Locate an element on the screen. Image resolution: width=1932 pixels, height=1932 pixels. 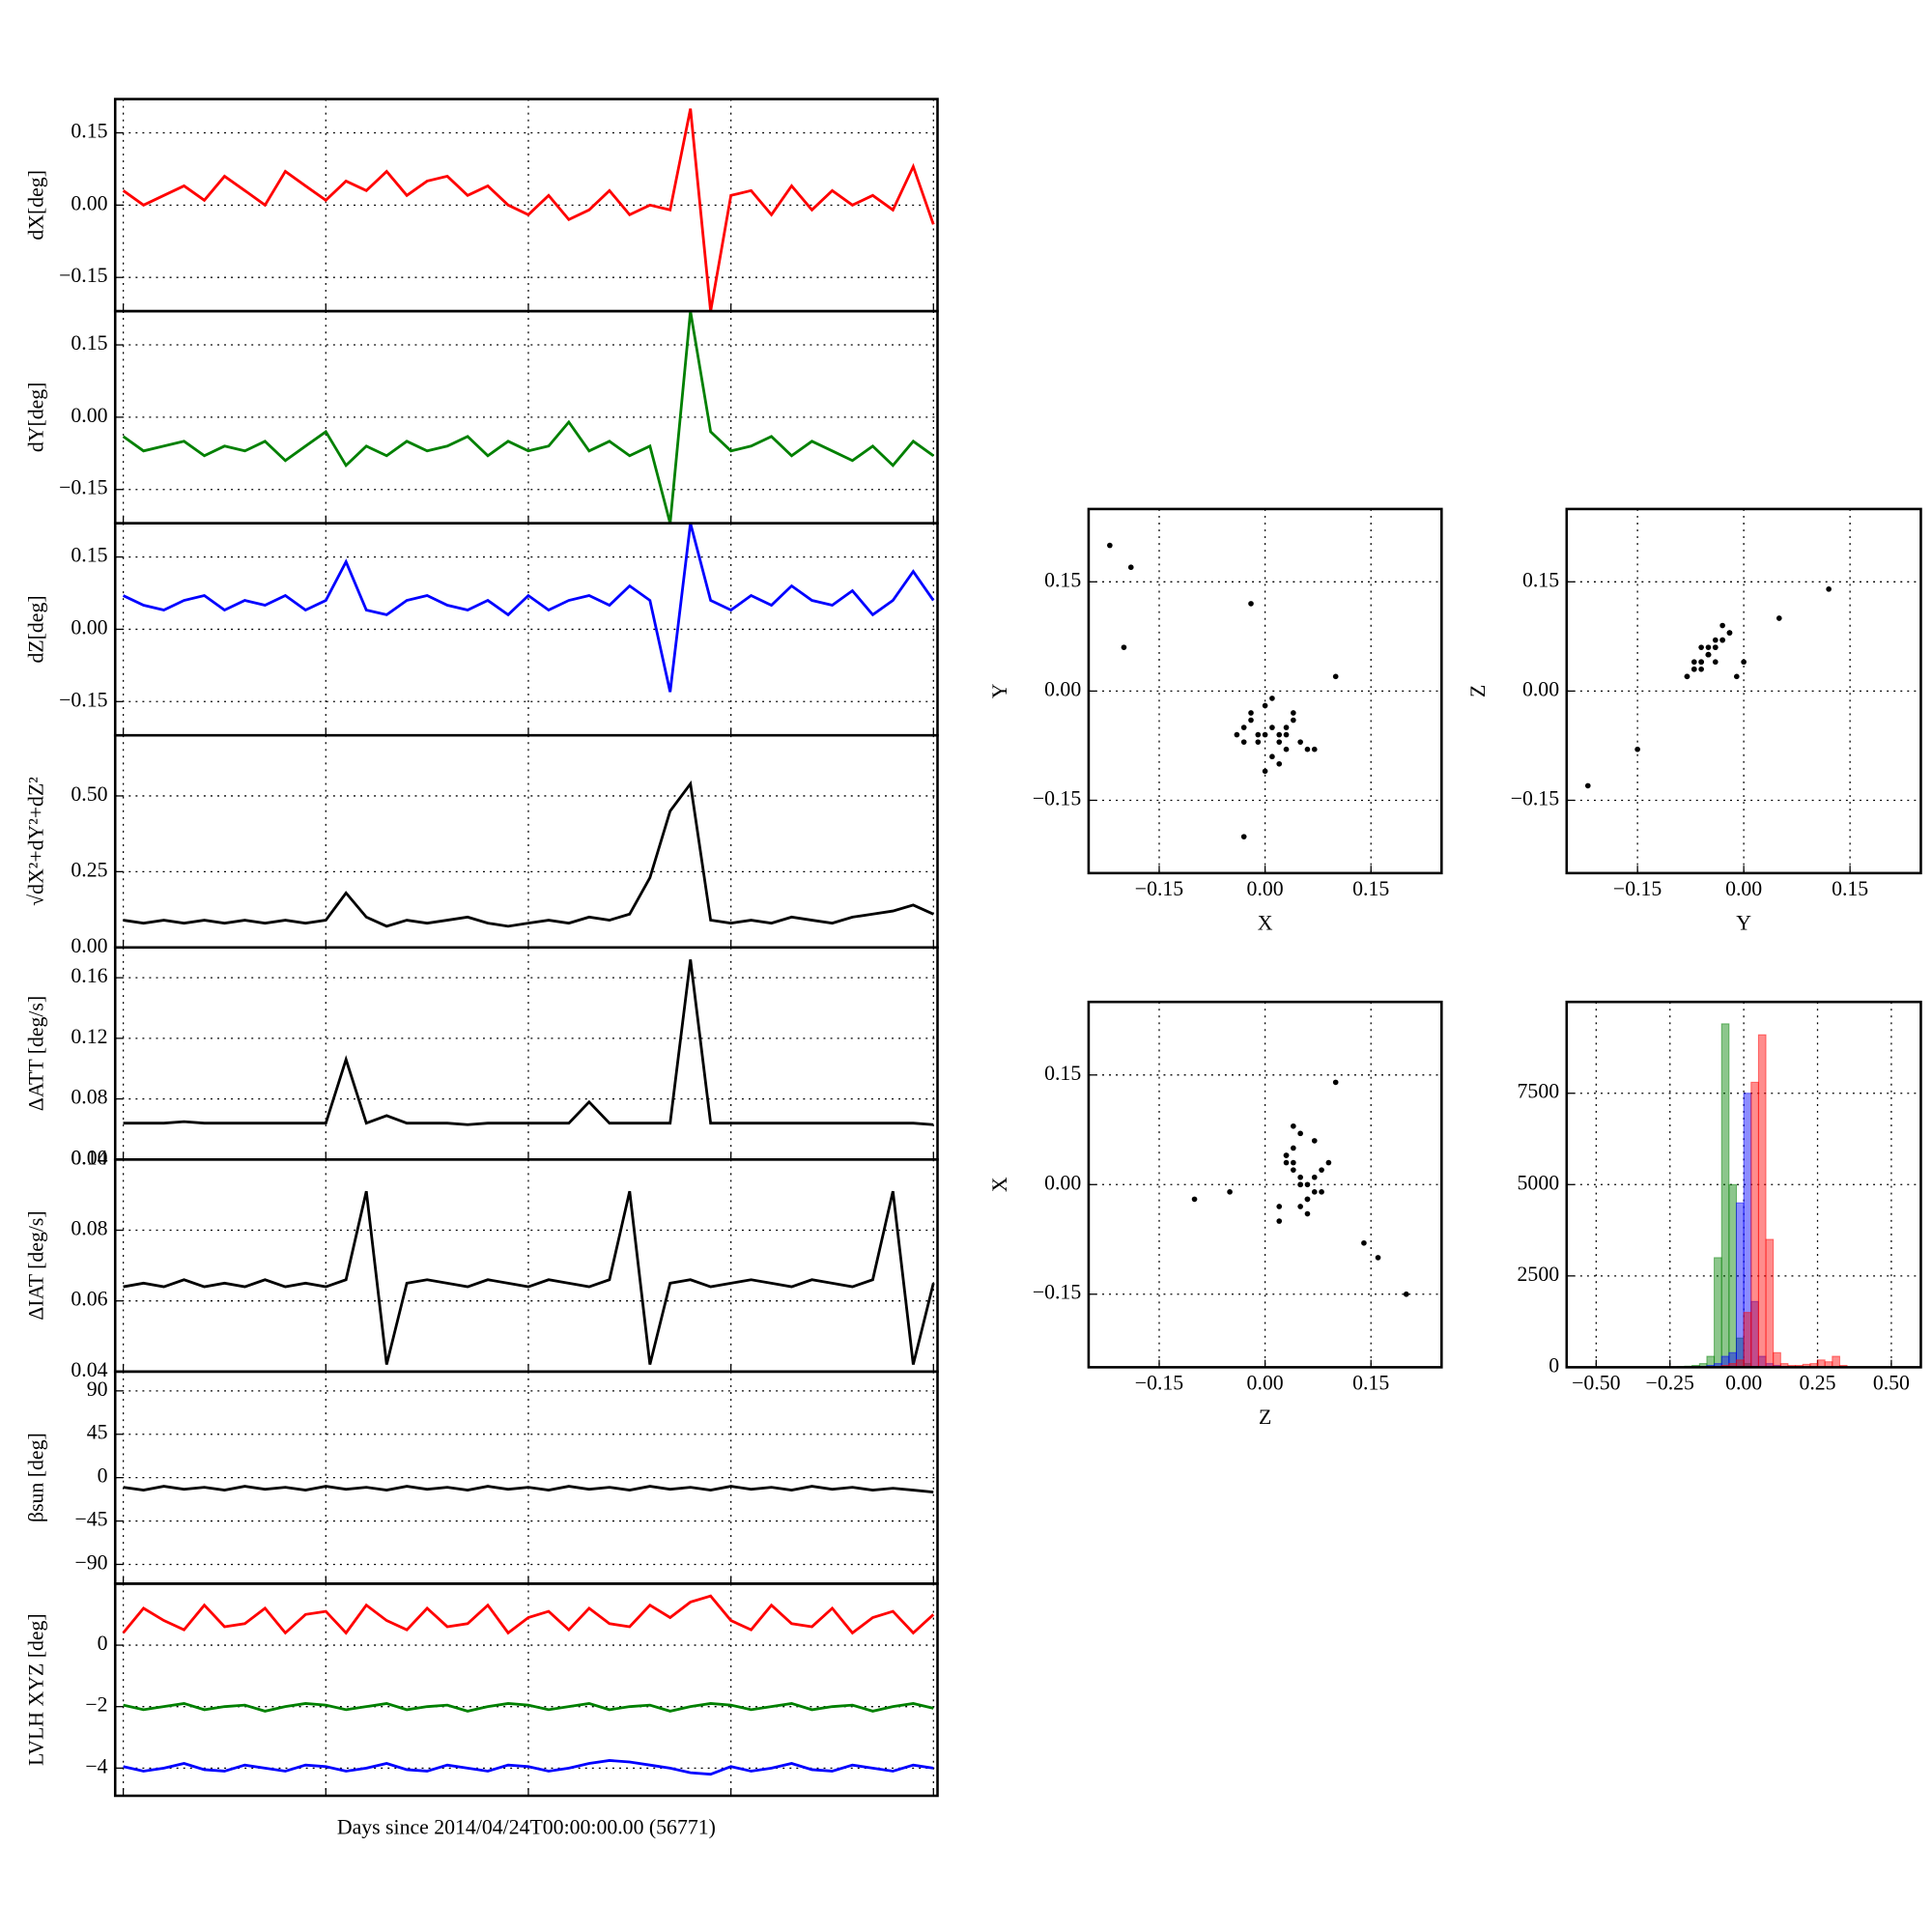
y-tick-label: 0.25 is located at coordinates (89, 869).